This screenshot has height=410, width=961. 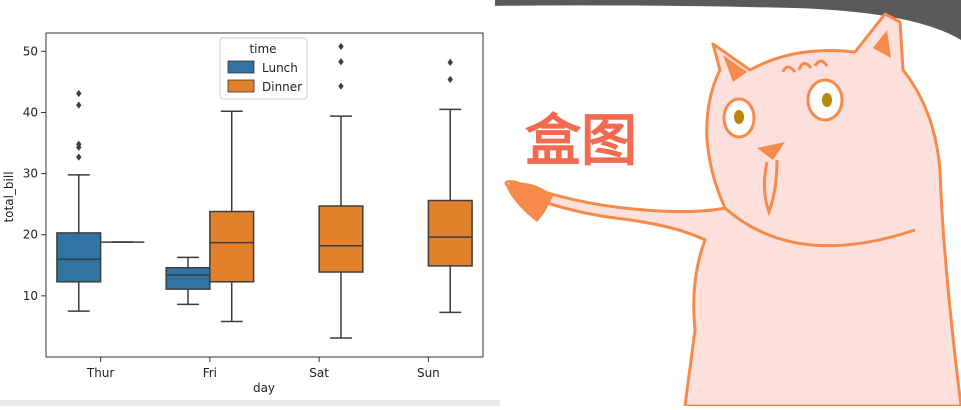 What do you see at coordinates (735, 68) in the screenshot?
I see `cat-ear-left` at bounding box center [735, 68].